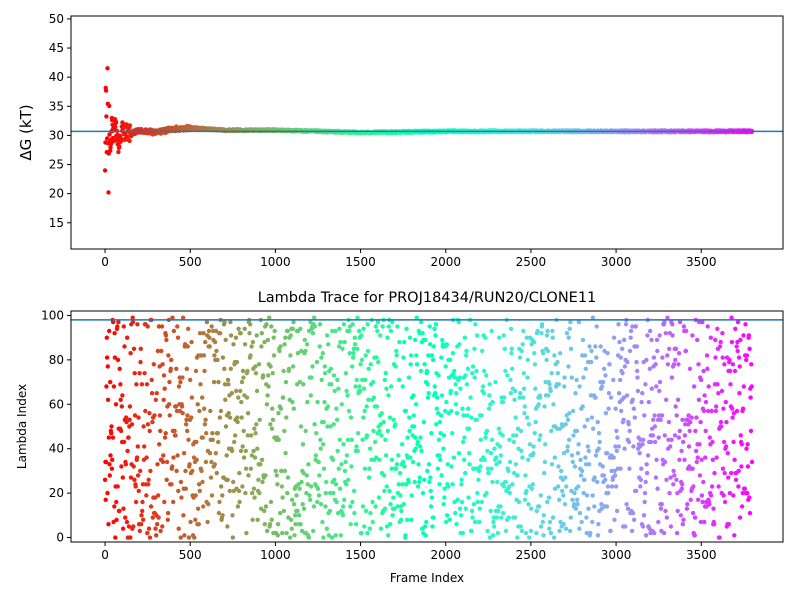  I want to click on x-tick-label: 2000, so click(445, 555).